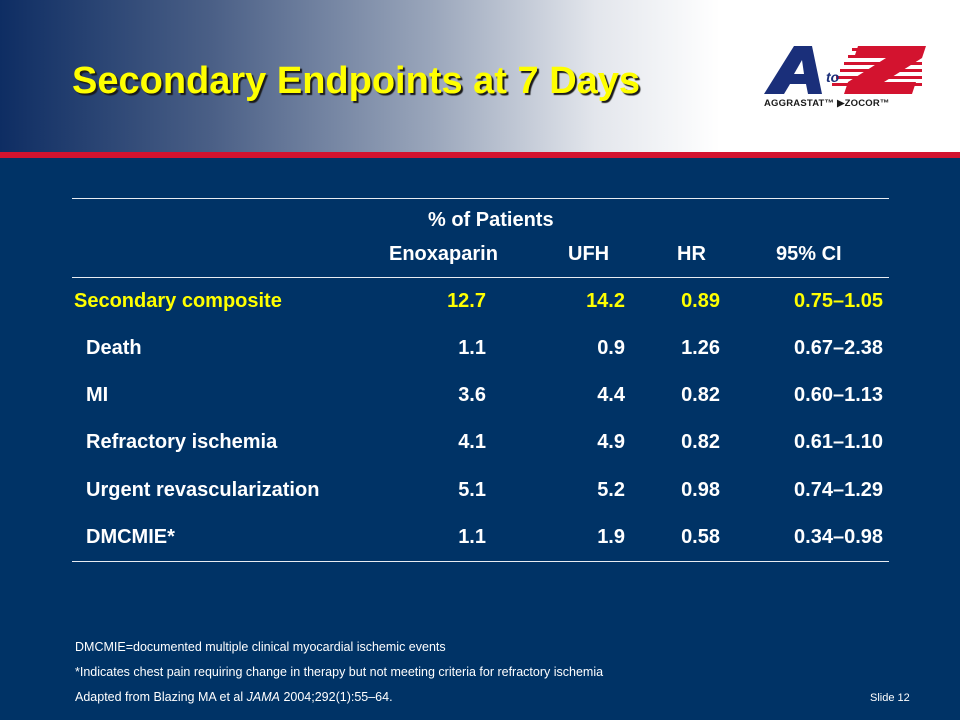 The image size is (960, 720). Describe the element at coordinates (472, 395) in the screenshot. I see `enoxaparin-value: 3.6` at that location.